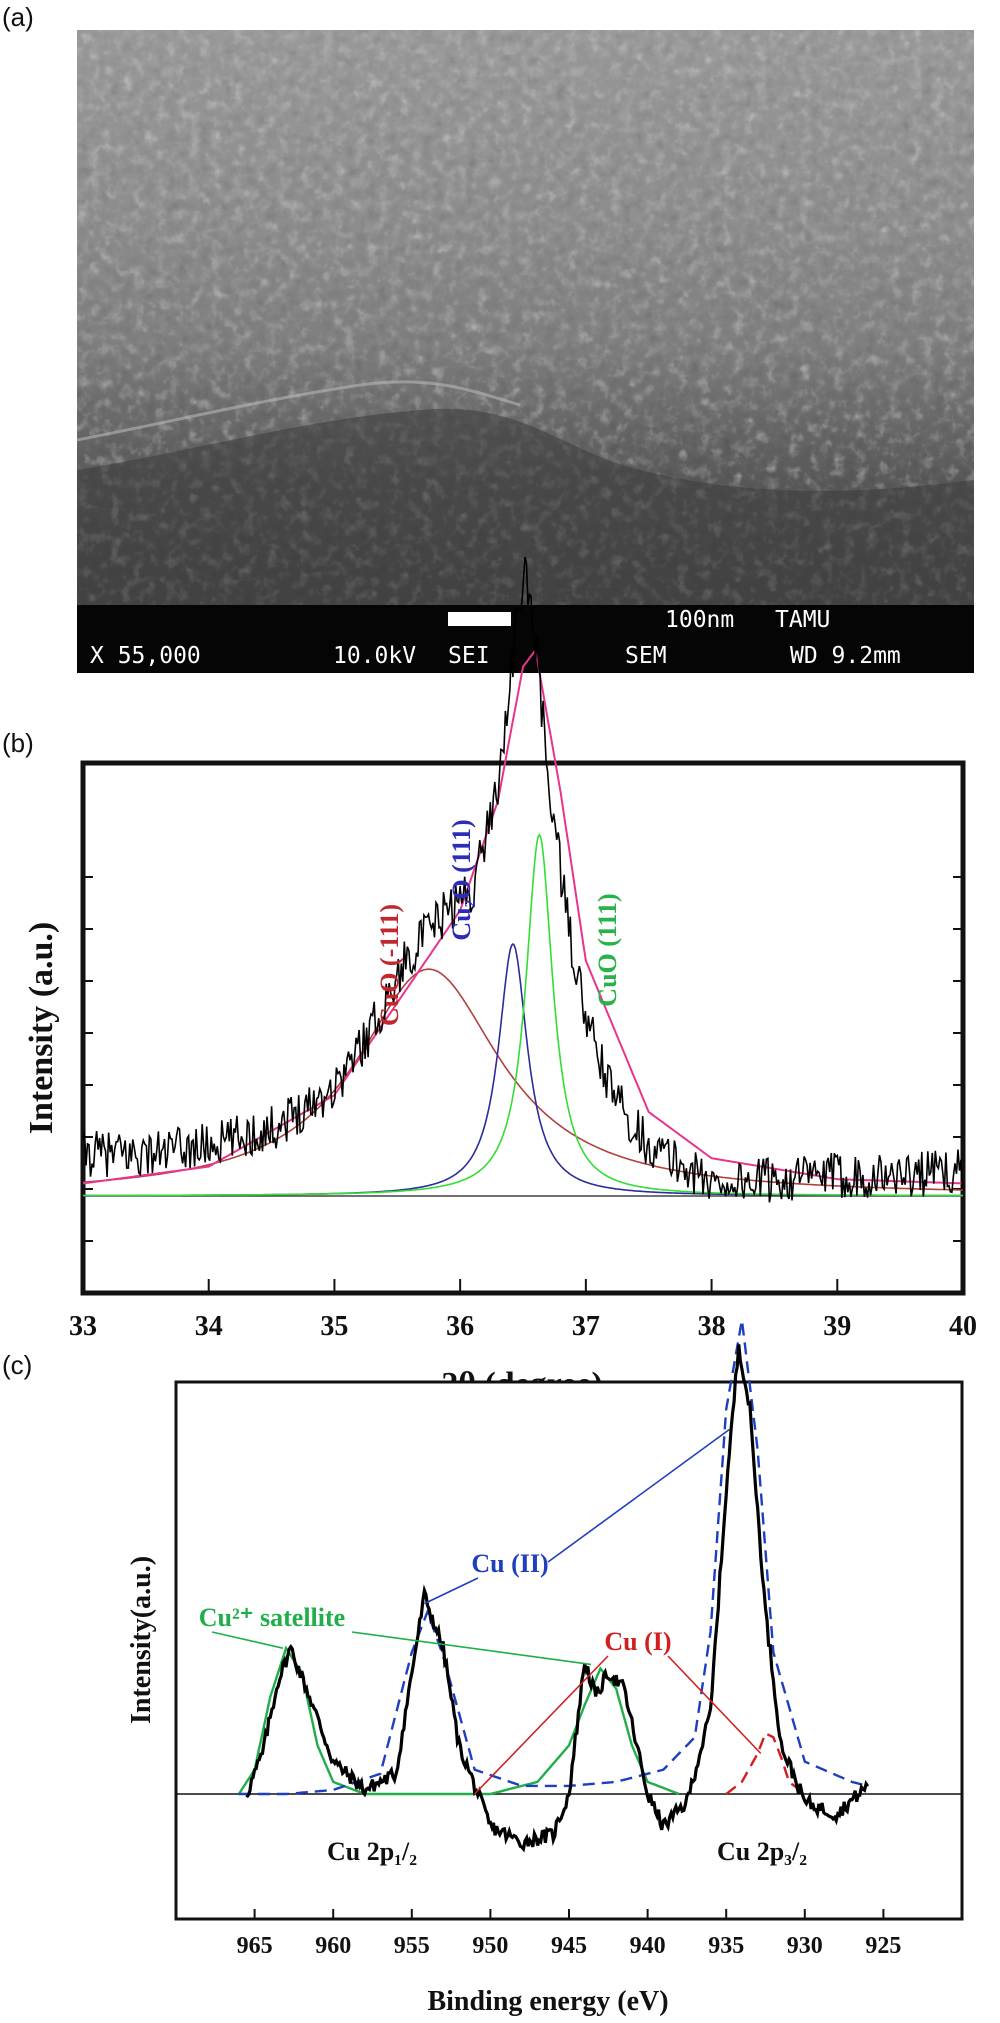  What do you see at coordinates (712, 1326) in the screenshot?
I see `xrd-x-tick-label: 38` at bounding box center [712, 1326].